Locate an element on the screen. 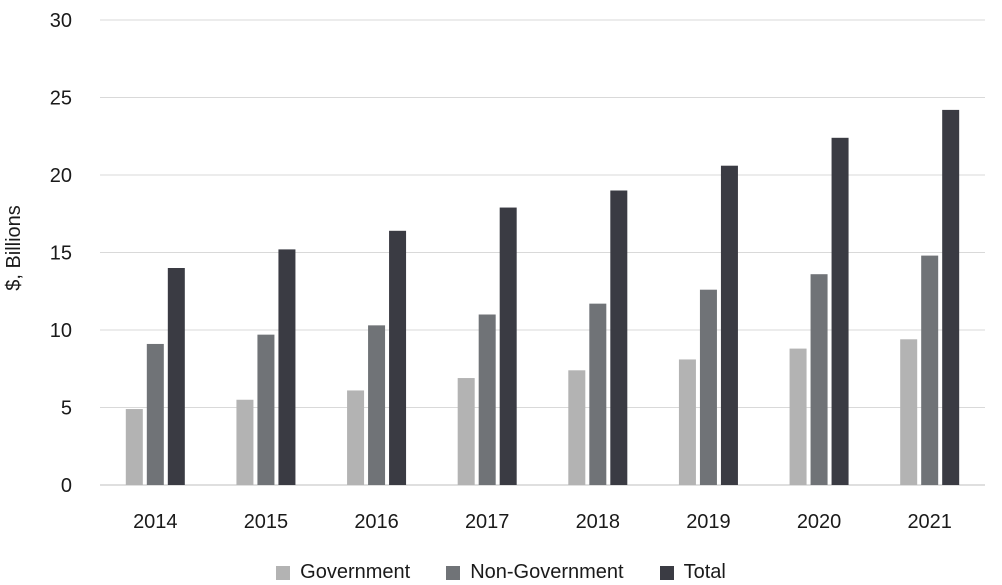 This screenshot has height=585, width=1002. y-tick-label: 20 is located at coordinates (61, 176).